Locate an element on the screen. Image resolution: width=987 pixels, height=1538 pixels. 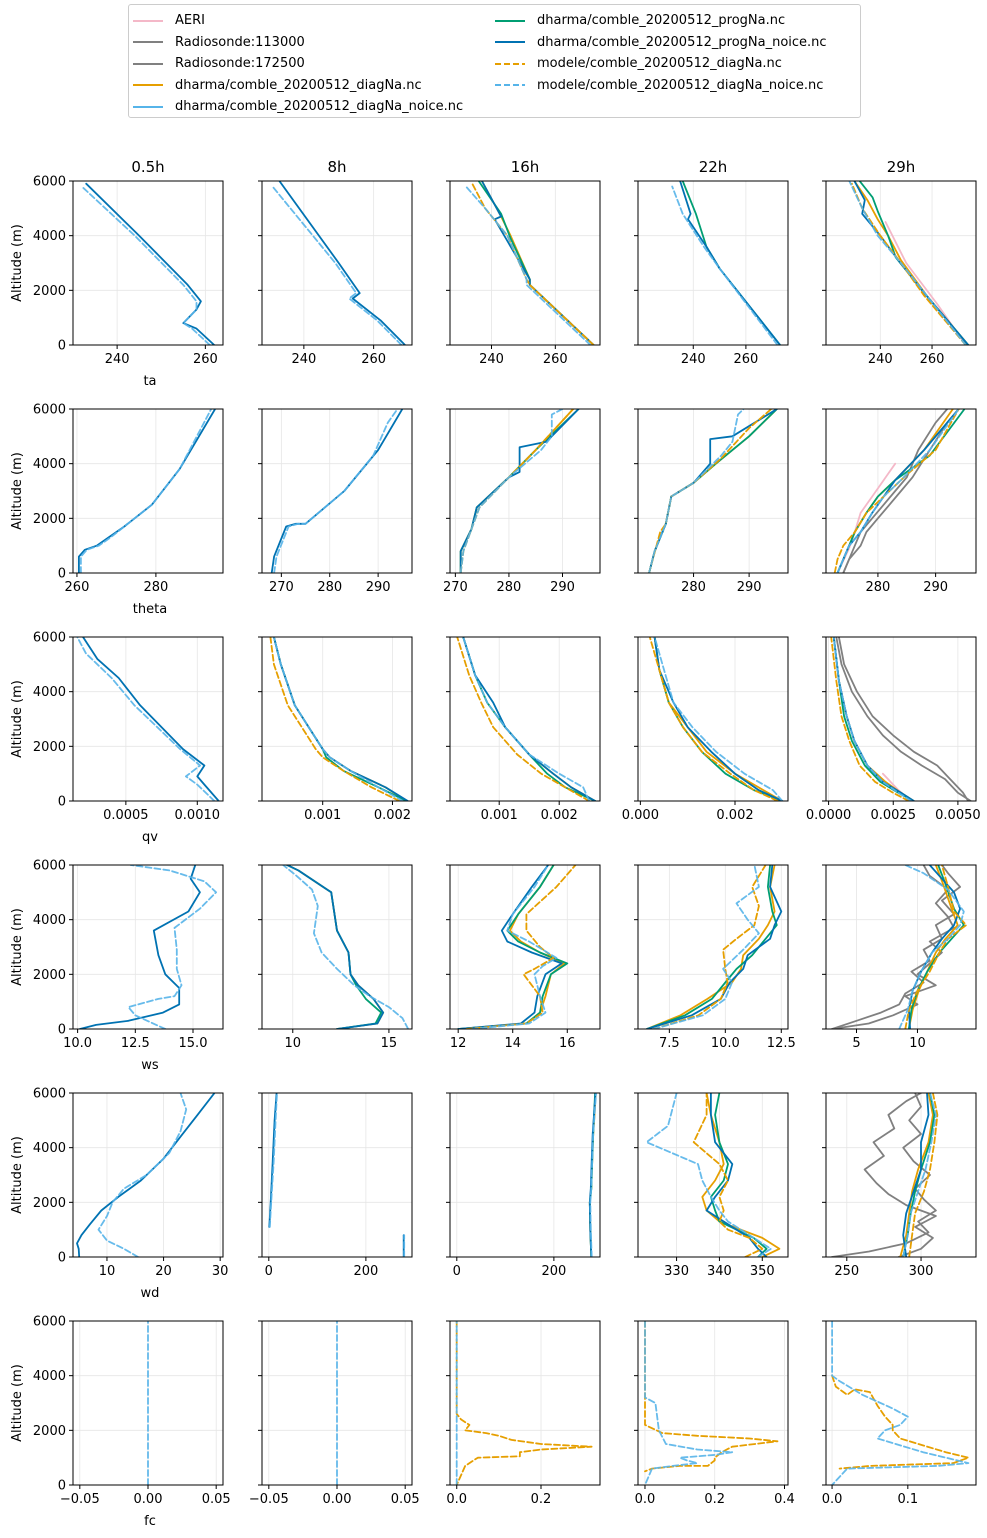
x-tick-label: 16 is located at coordinates (567, 1043).